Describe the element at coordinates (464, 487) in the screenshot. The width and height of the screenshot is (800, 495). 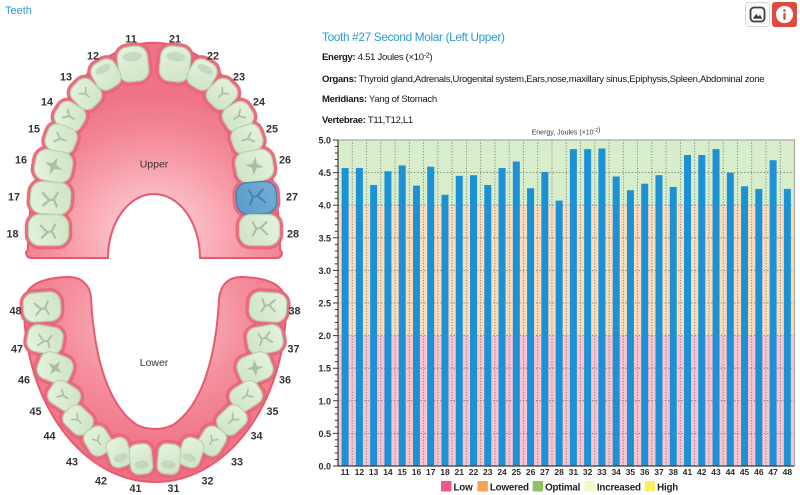
I see `svg-text: Low` at that location.